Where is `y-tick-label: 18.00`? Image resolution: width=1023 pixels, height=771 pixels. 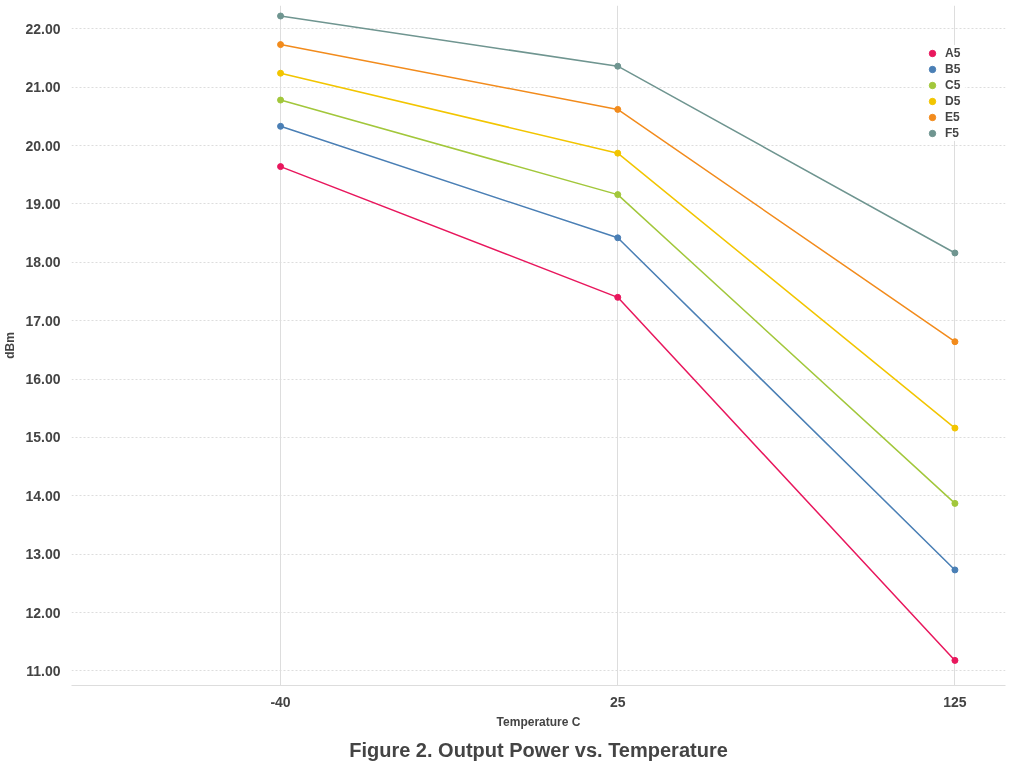
y-tick-label: 18.00 is located at coordinates (43, 262).